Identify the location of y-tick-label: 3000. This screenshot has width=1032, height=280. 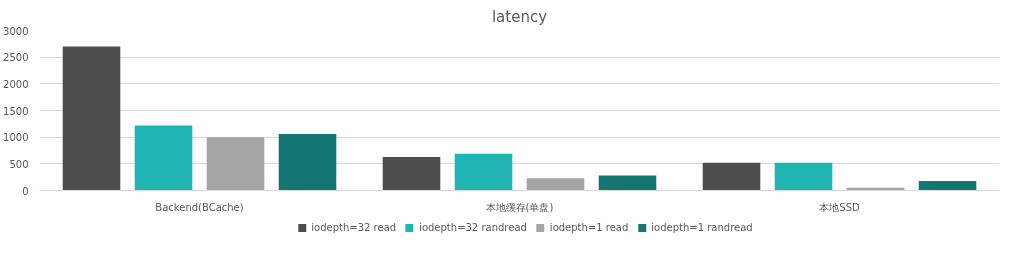
(16, 31).